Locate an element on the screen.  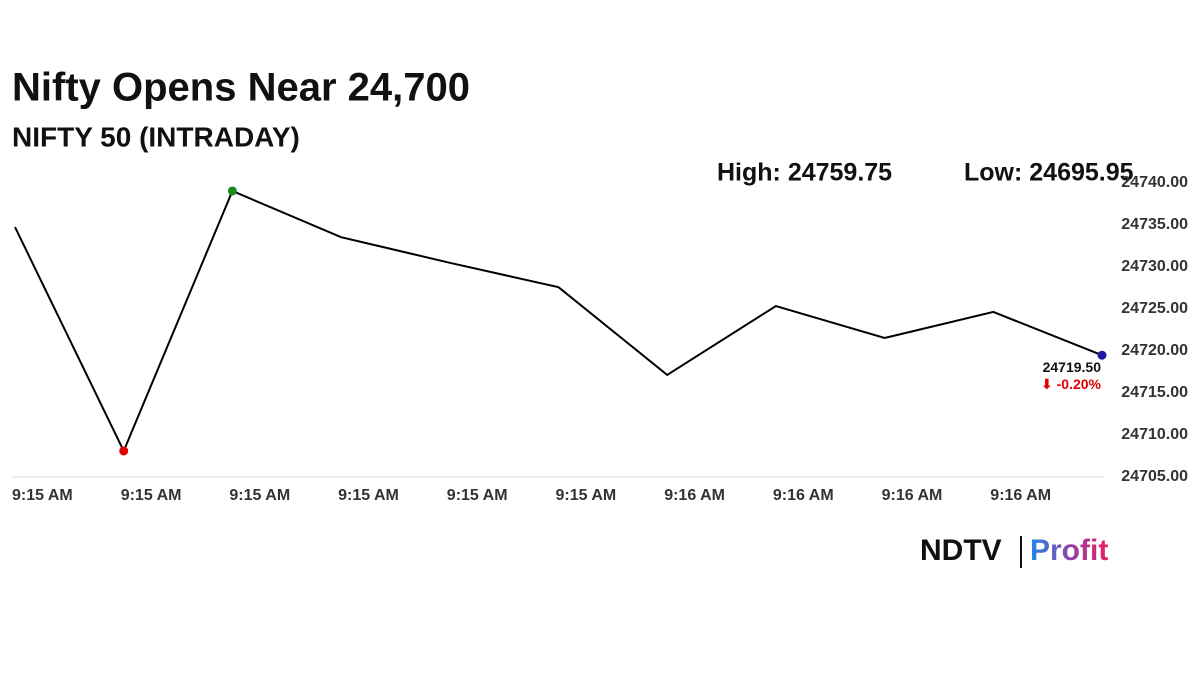
y-tick-label: 24710.00 is located at coordinates (1154, 434).